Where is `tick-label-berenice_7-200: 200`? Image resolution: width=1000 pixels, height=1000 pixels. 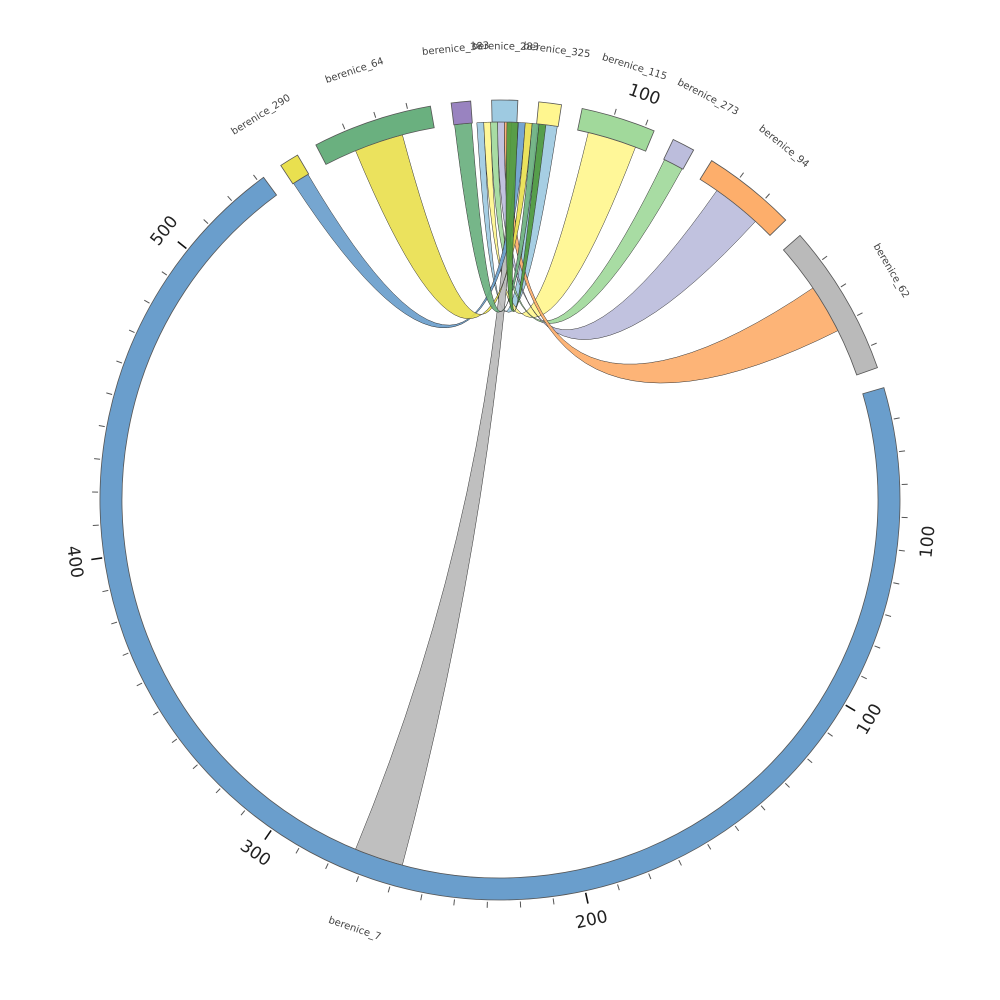
tick-label-berenice_7-200: 200 is located at coordinates (592, 920).